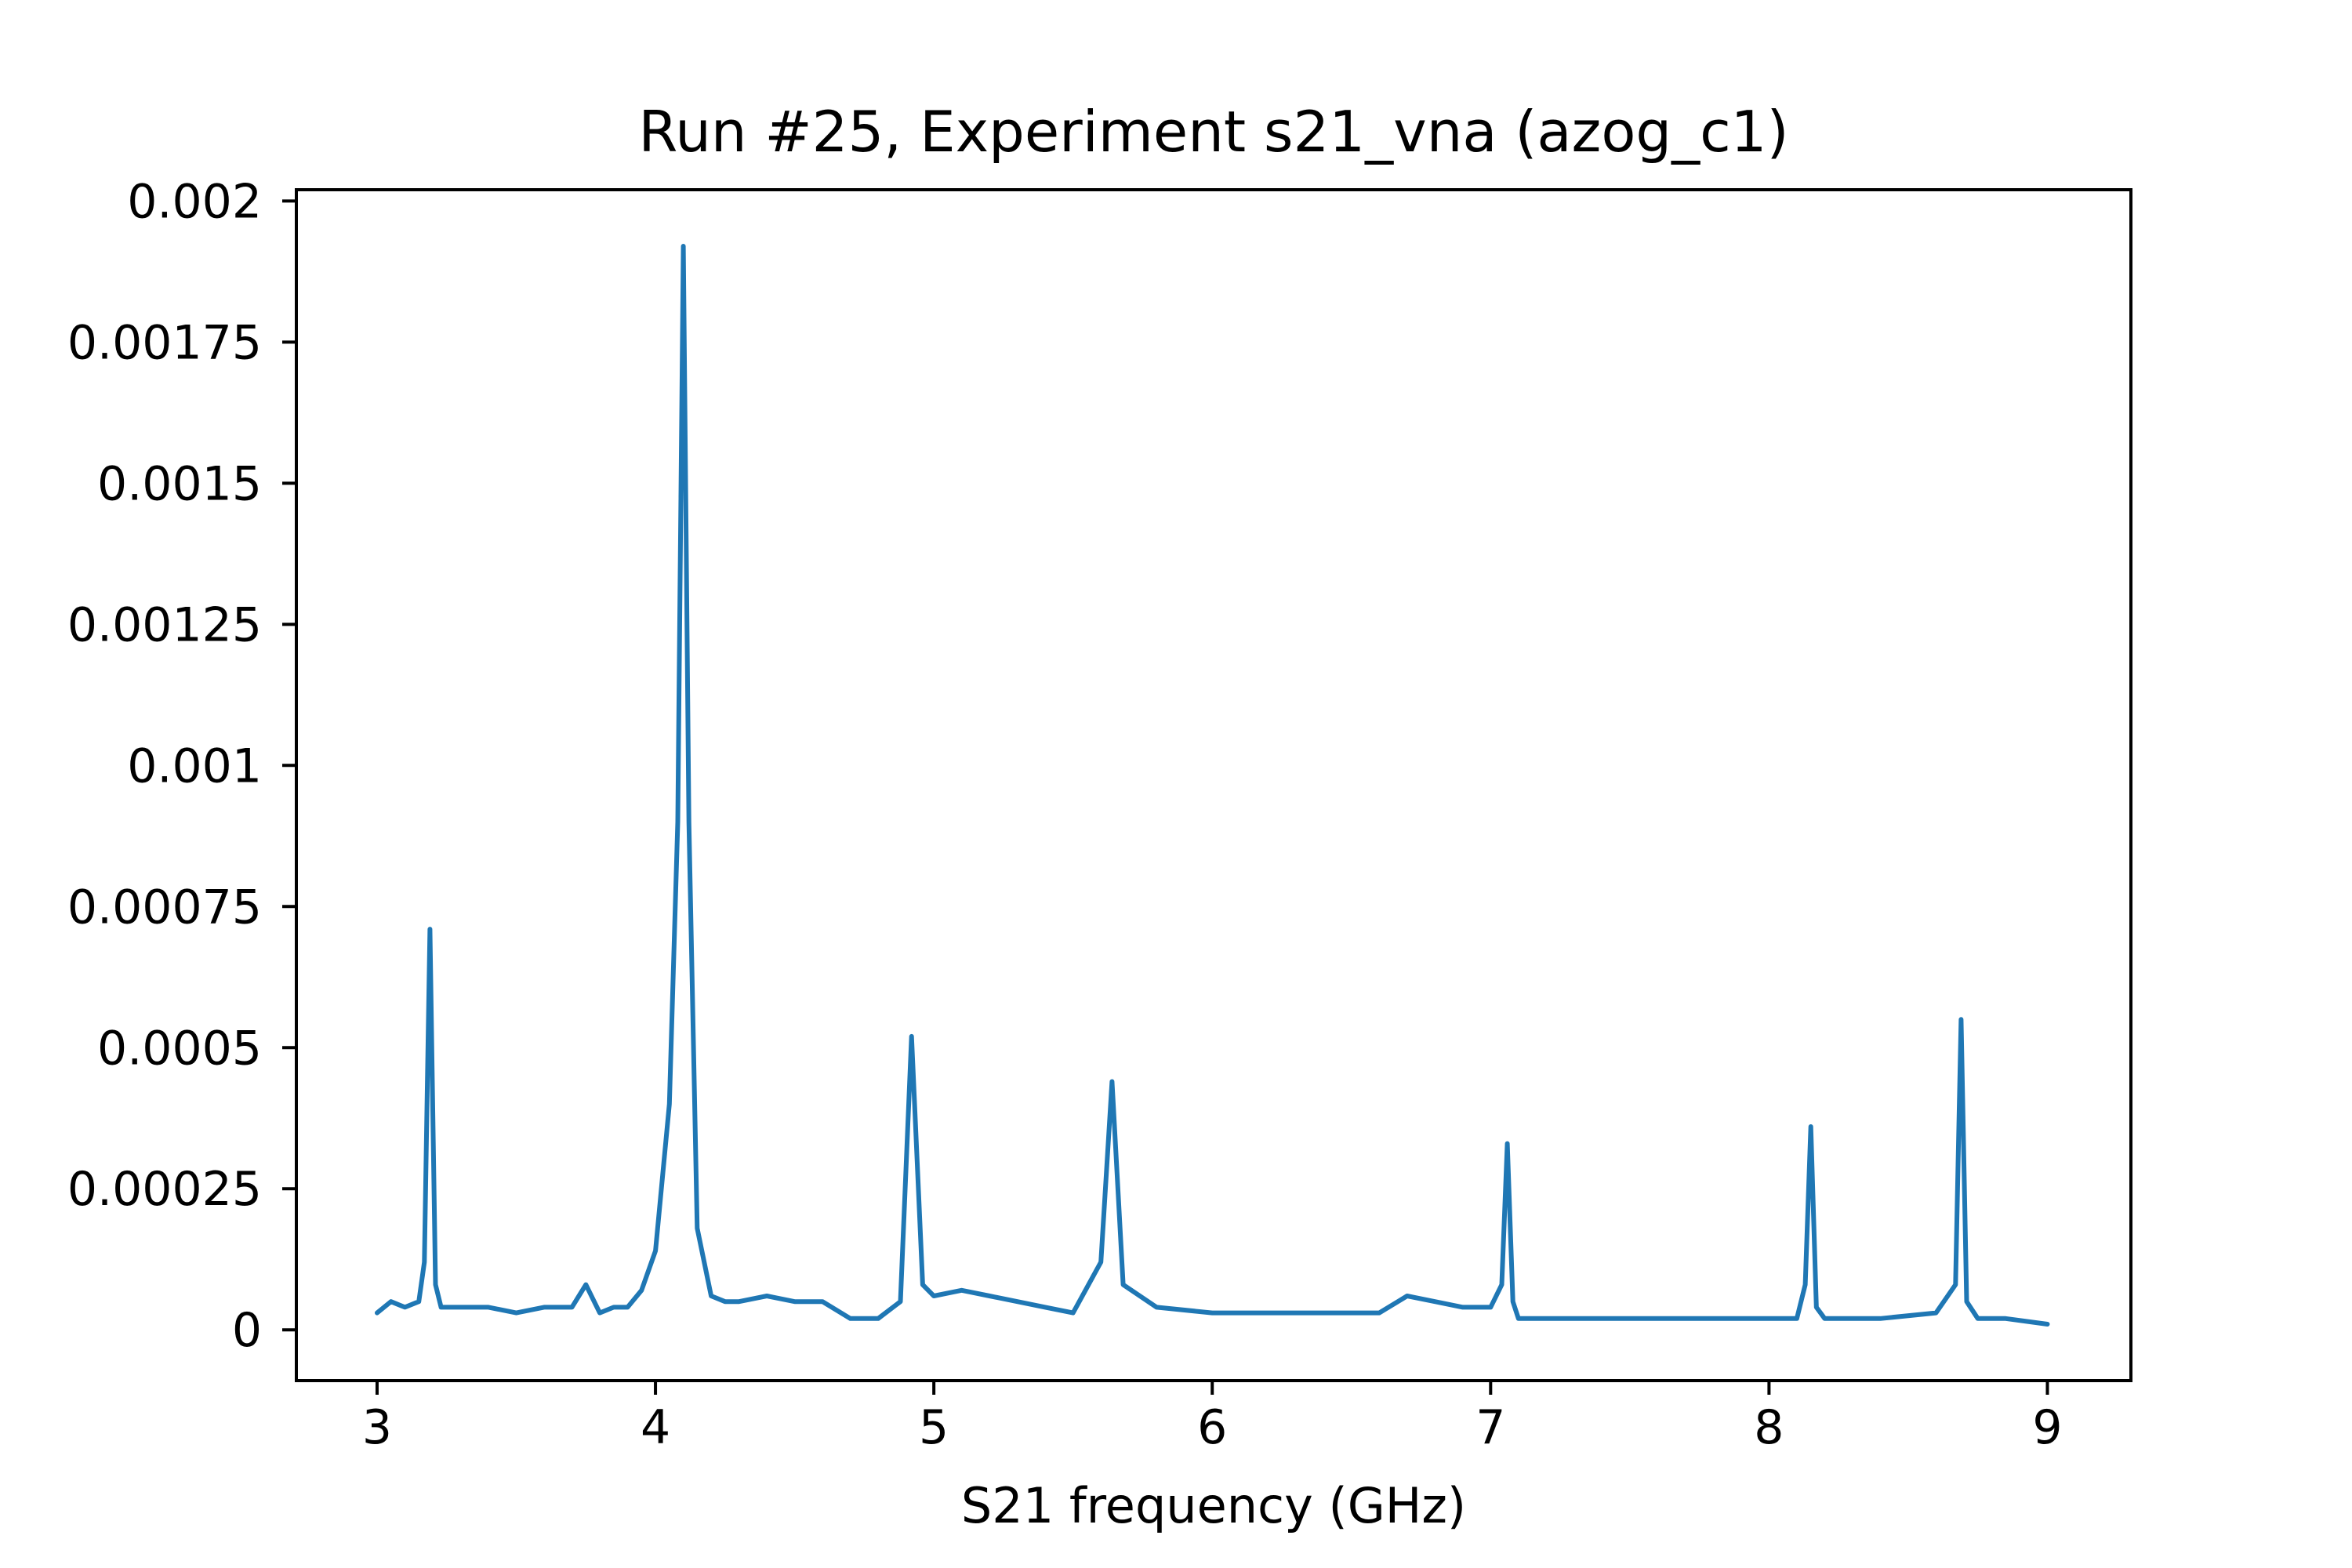 This screenshot has width=2352, height=1568. I want to click on x-tick-label: 7, so click(1490, 1427).